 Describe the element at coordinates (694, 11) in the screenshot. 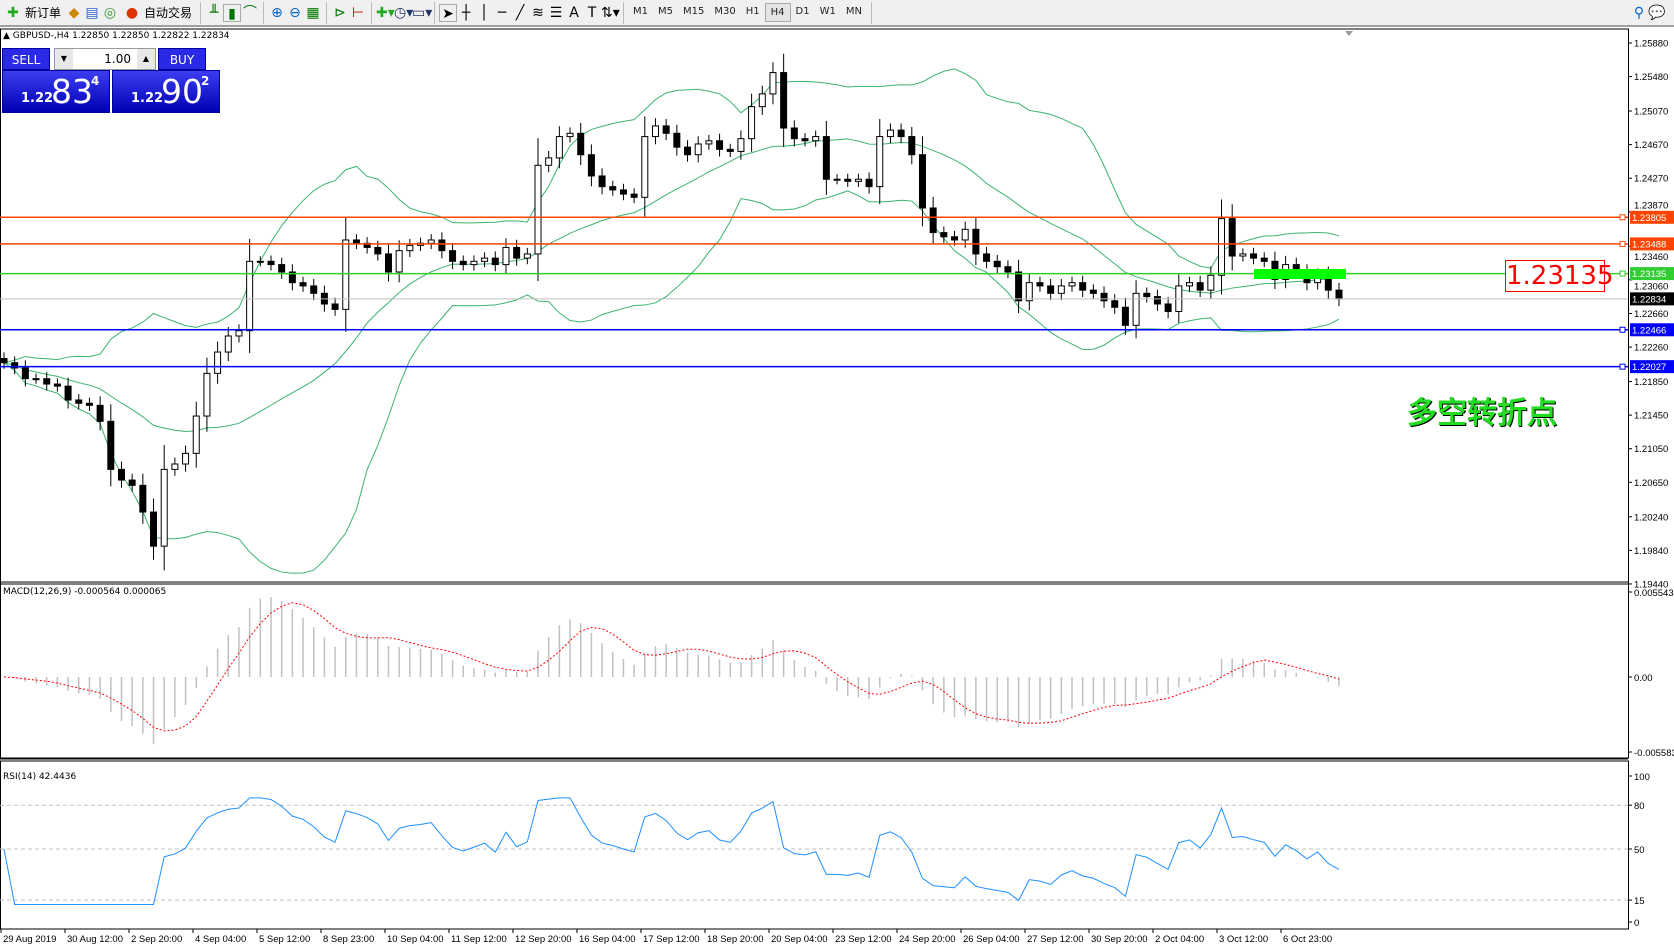

I see `timeframe-m15: M15` at that location.